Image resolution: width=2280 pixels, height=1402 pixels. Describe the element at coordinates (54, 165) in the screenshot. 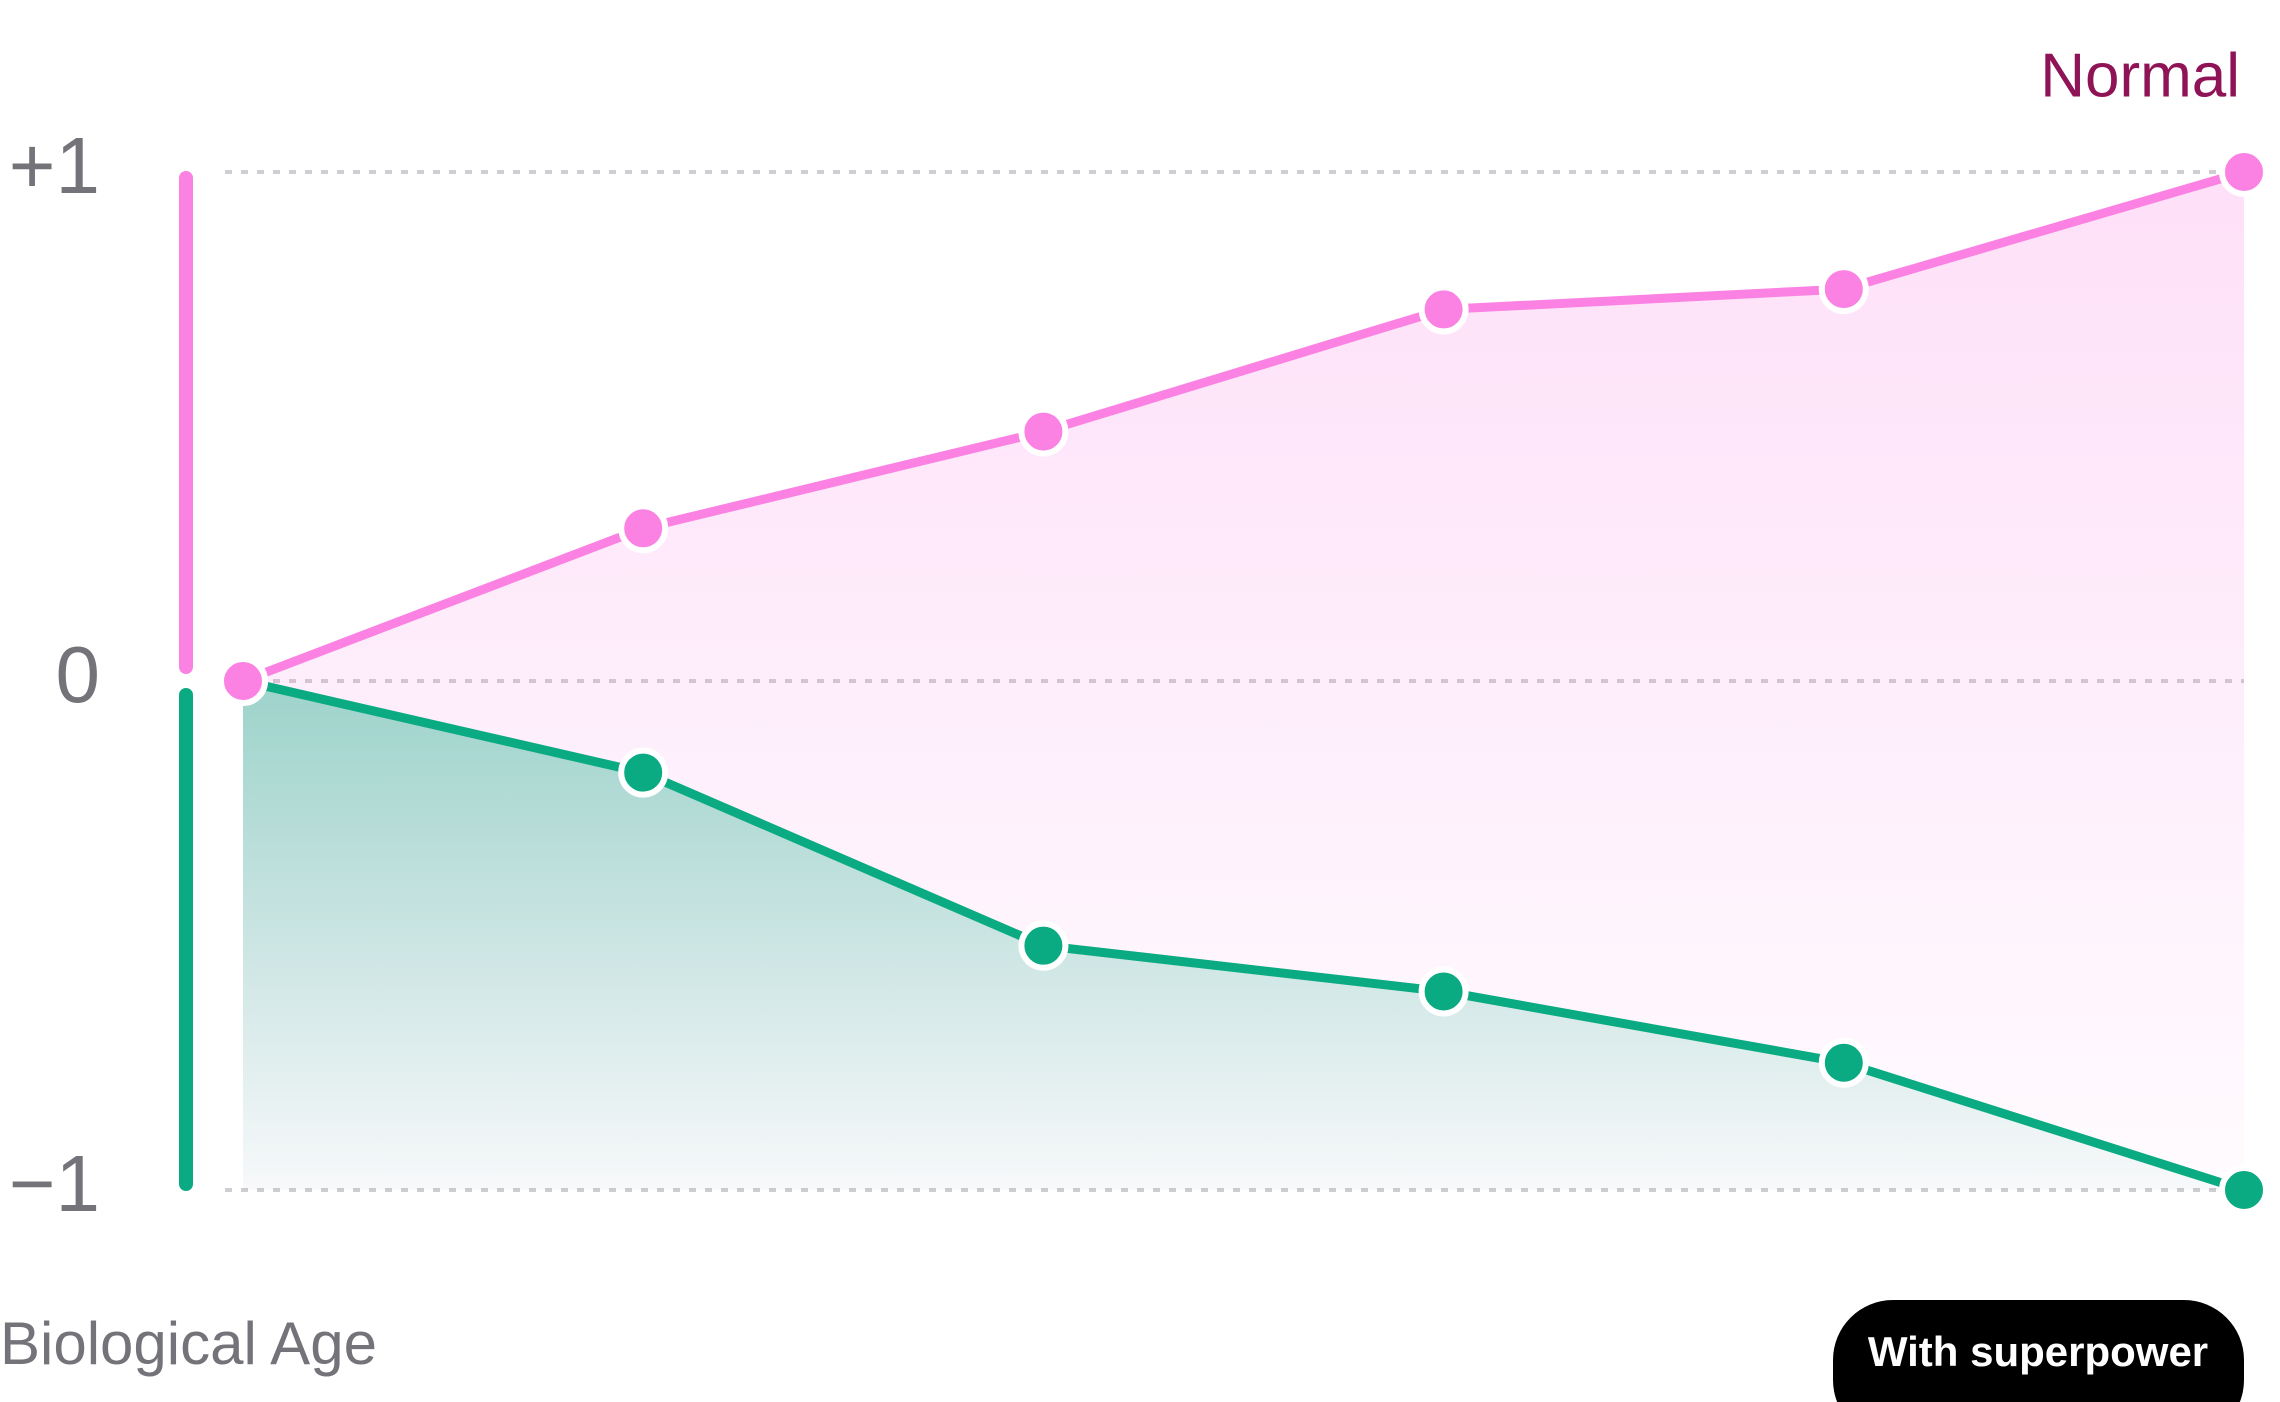

I see `y-tick-label: +1` at that location.